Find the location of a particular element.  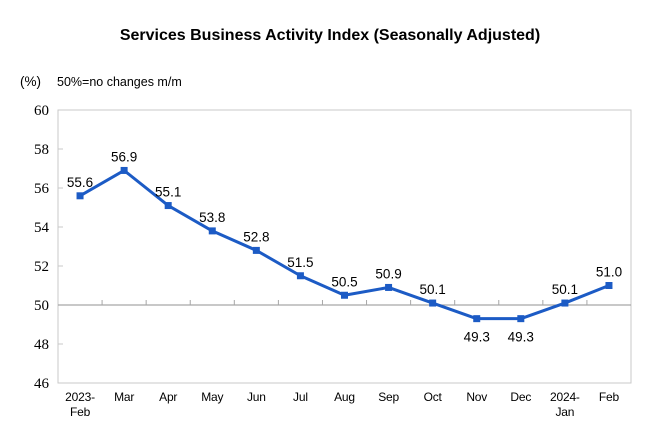

y-axis-tick-label: 60 is located at coordinates (41, 111).